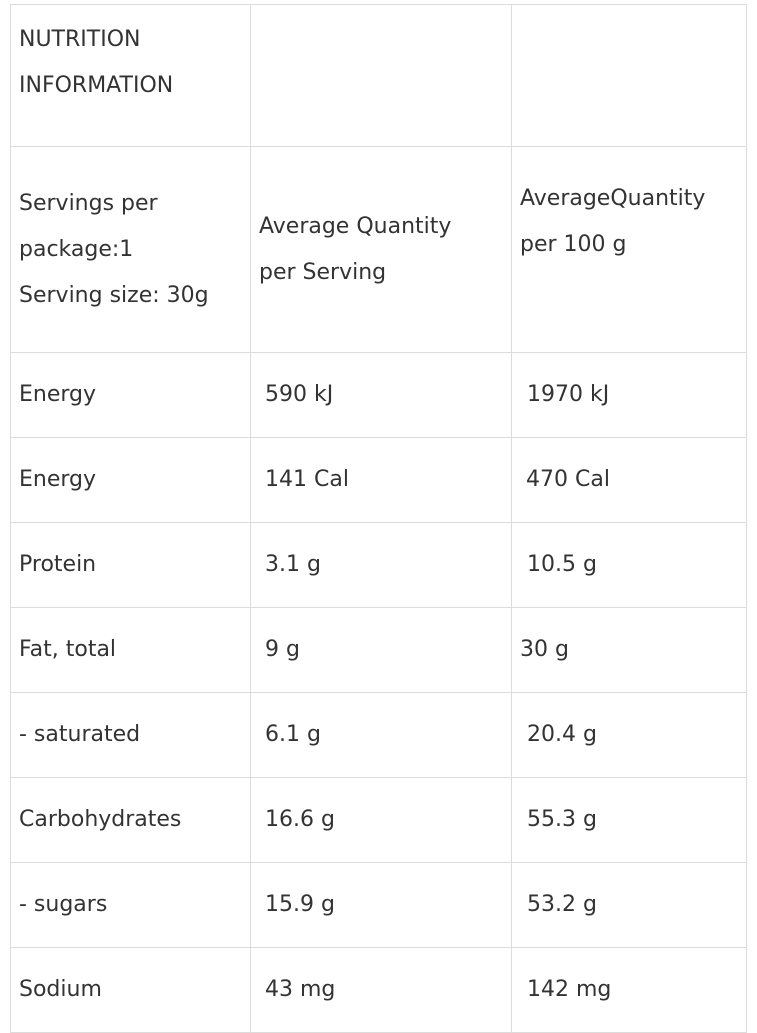 The image size is (757, 1033). Describe the element at coordinates (381, 650) in the screenshot. I see `per-serving-value: 9 g` at that location.